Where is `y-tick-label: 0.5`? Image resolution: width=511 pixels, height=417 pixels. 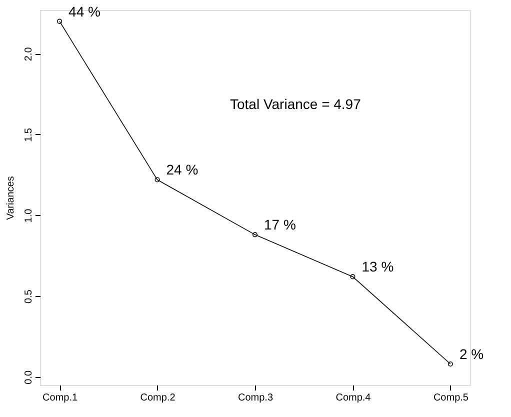
y-tick-label: 0.5 is located at coordinates (29, 296).